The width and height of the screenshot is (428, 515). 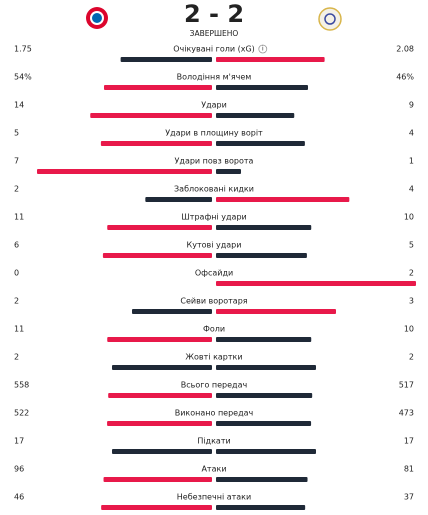 I want to click on home-value: 6, so click(x=16, y=245).